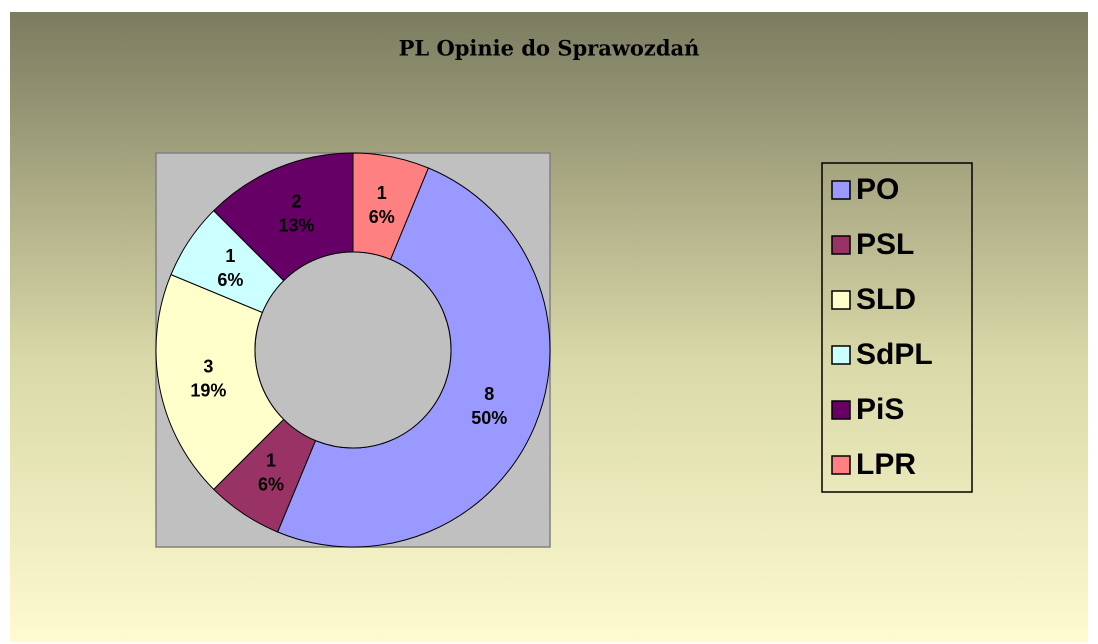 Image resolution: width=1098 pixels, height=644 pixels. I want to click on legend-label: SLD, so click(886, 299).